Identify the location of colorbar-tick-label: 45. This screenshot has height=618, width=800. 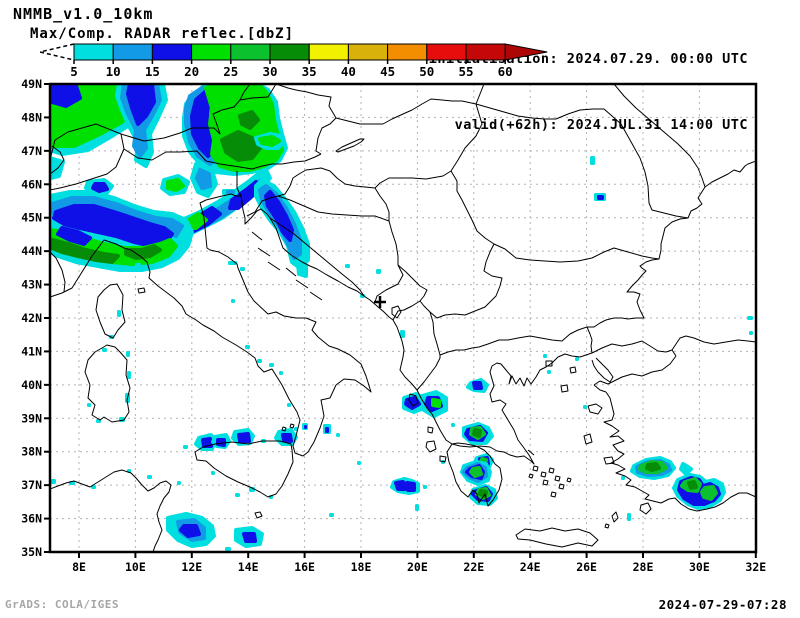
(387, 71).